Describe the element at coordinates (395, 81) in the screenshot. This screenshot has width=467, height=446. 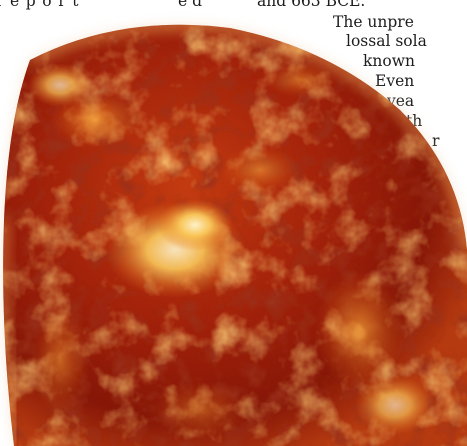
I see `wrapped-text-line-4: Even` at that location.